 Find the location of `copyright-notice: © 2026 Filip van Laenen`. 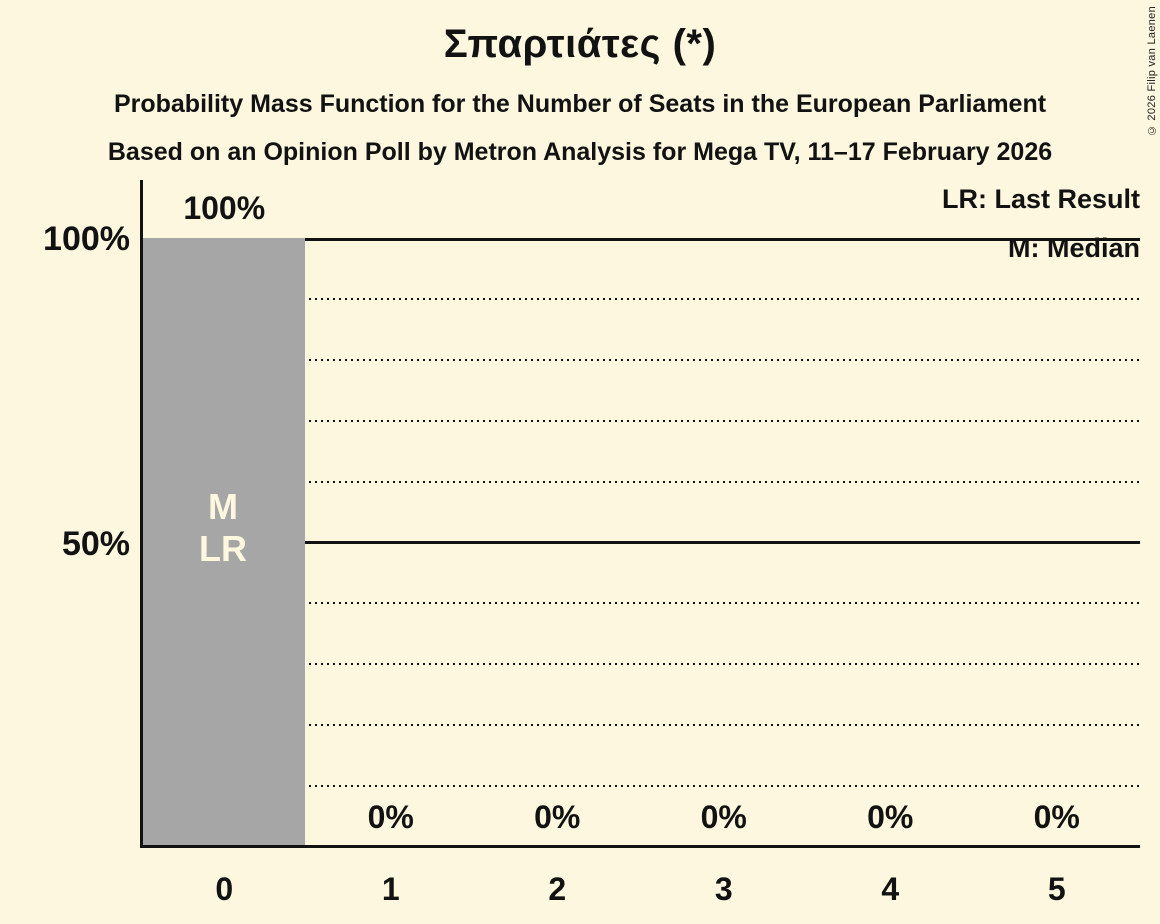

copyright-notice: © 2026 Filip van Laenen is located at coordinates (1152, 71).